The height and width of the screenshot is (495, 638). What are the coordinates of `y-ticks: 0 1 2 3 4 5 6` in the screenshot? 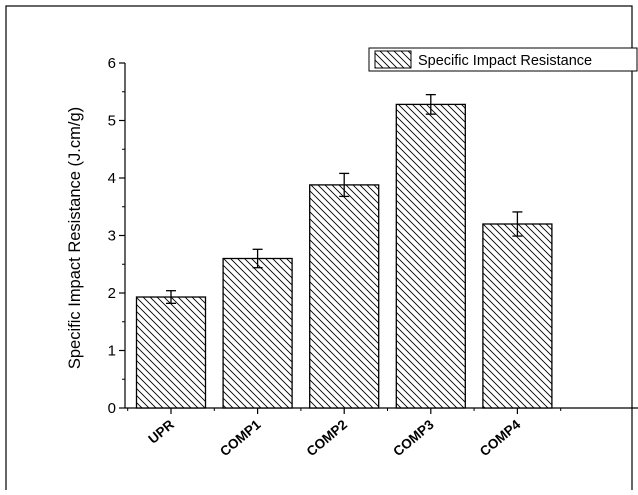 It's located at (116, 236).